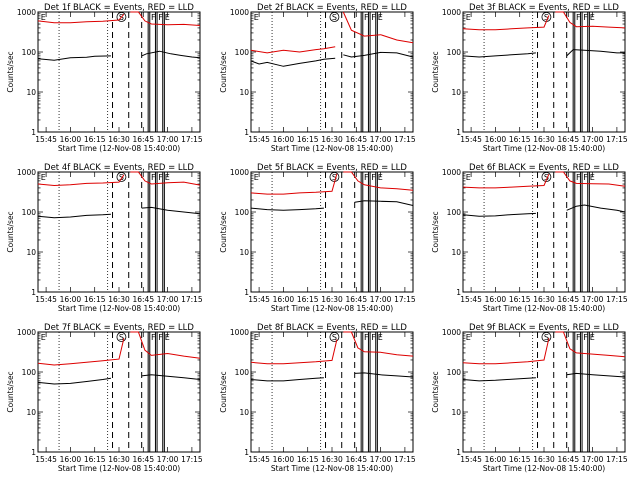 This screenshot has width=640, height=480. I want to click on plot-frame, so click(119, 392).